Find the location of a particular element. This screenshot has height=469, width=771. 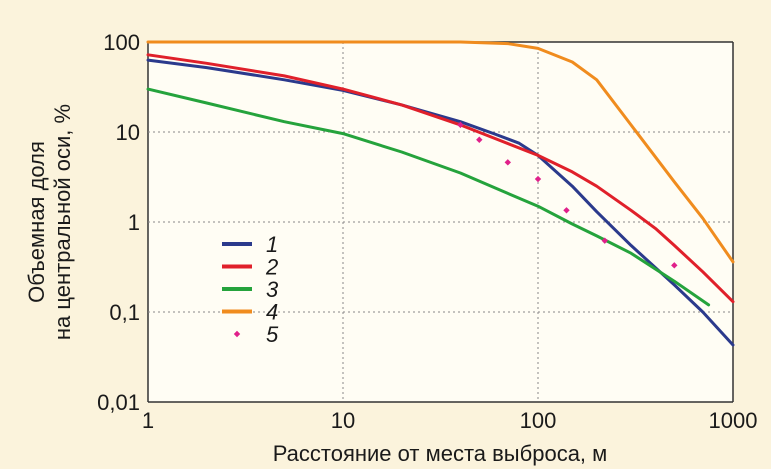

legend-label-4: 4 is located at coordinates (272, 312).